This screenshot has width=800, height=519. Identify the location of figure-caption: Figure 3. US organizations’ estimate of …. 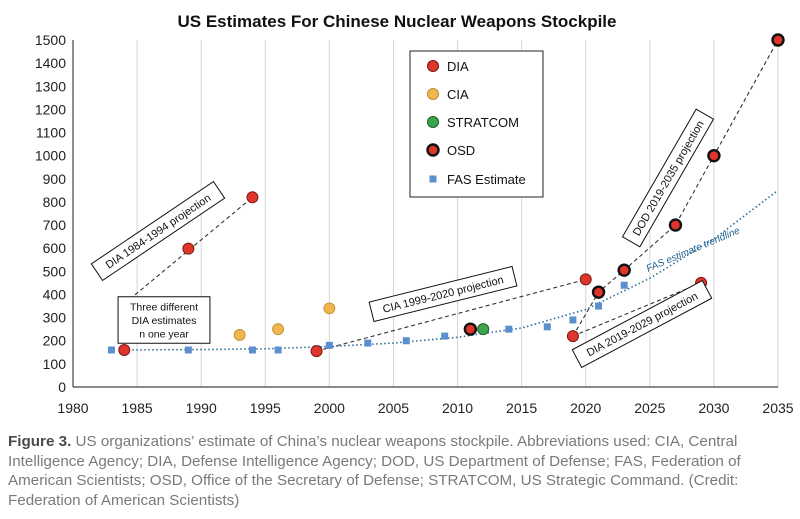
(400, 471).